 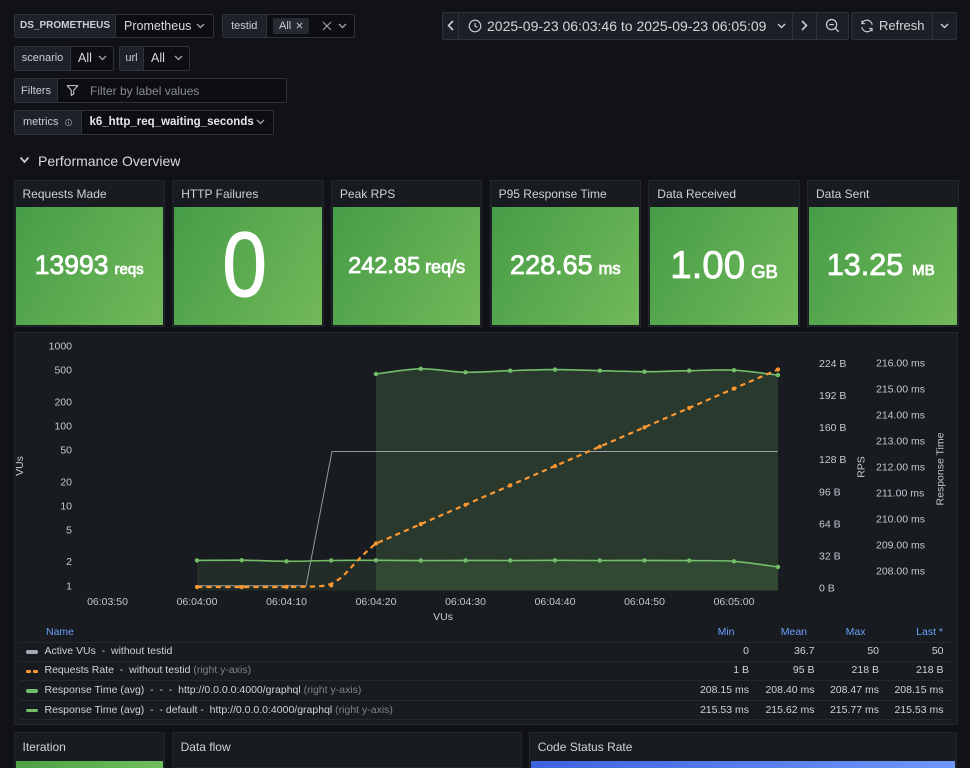 I want to click on svg-text: RPS, so click(x=862, y=467).